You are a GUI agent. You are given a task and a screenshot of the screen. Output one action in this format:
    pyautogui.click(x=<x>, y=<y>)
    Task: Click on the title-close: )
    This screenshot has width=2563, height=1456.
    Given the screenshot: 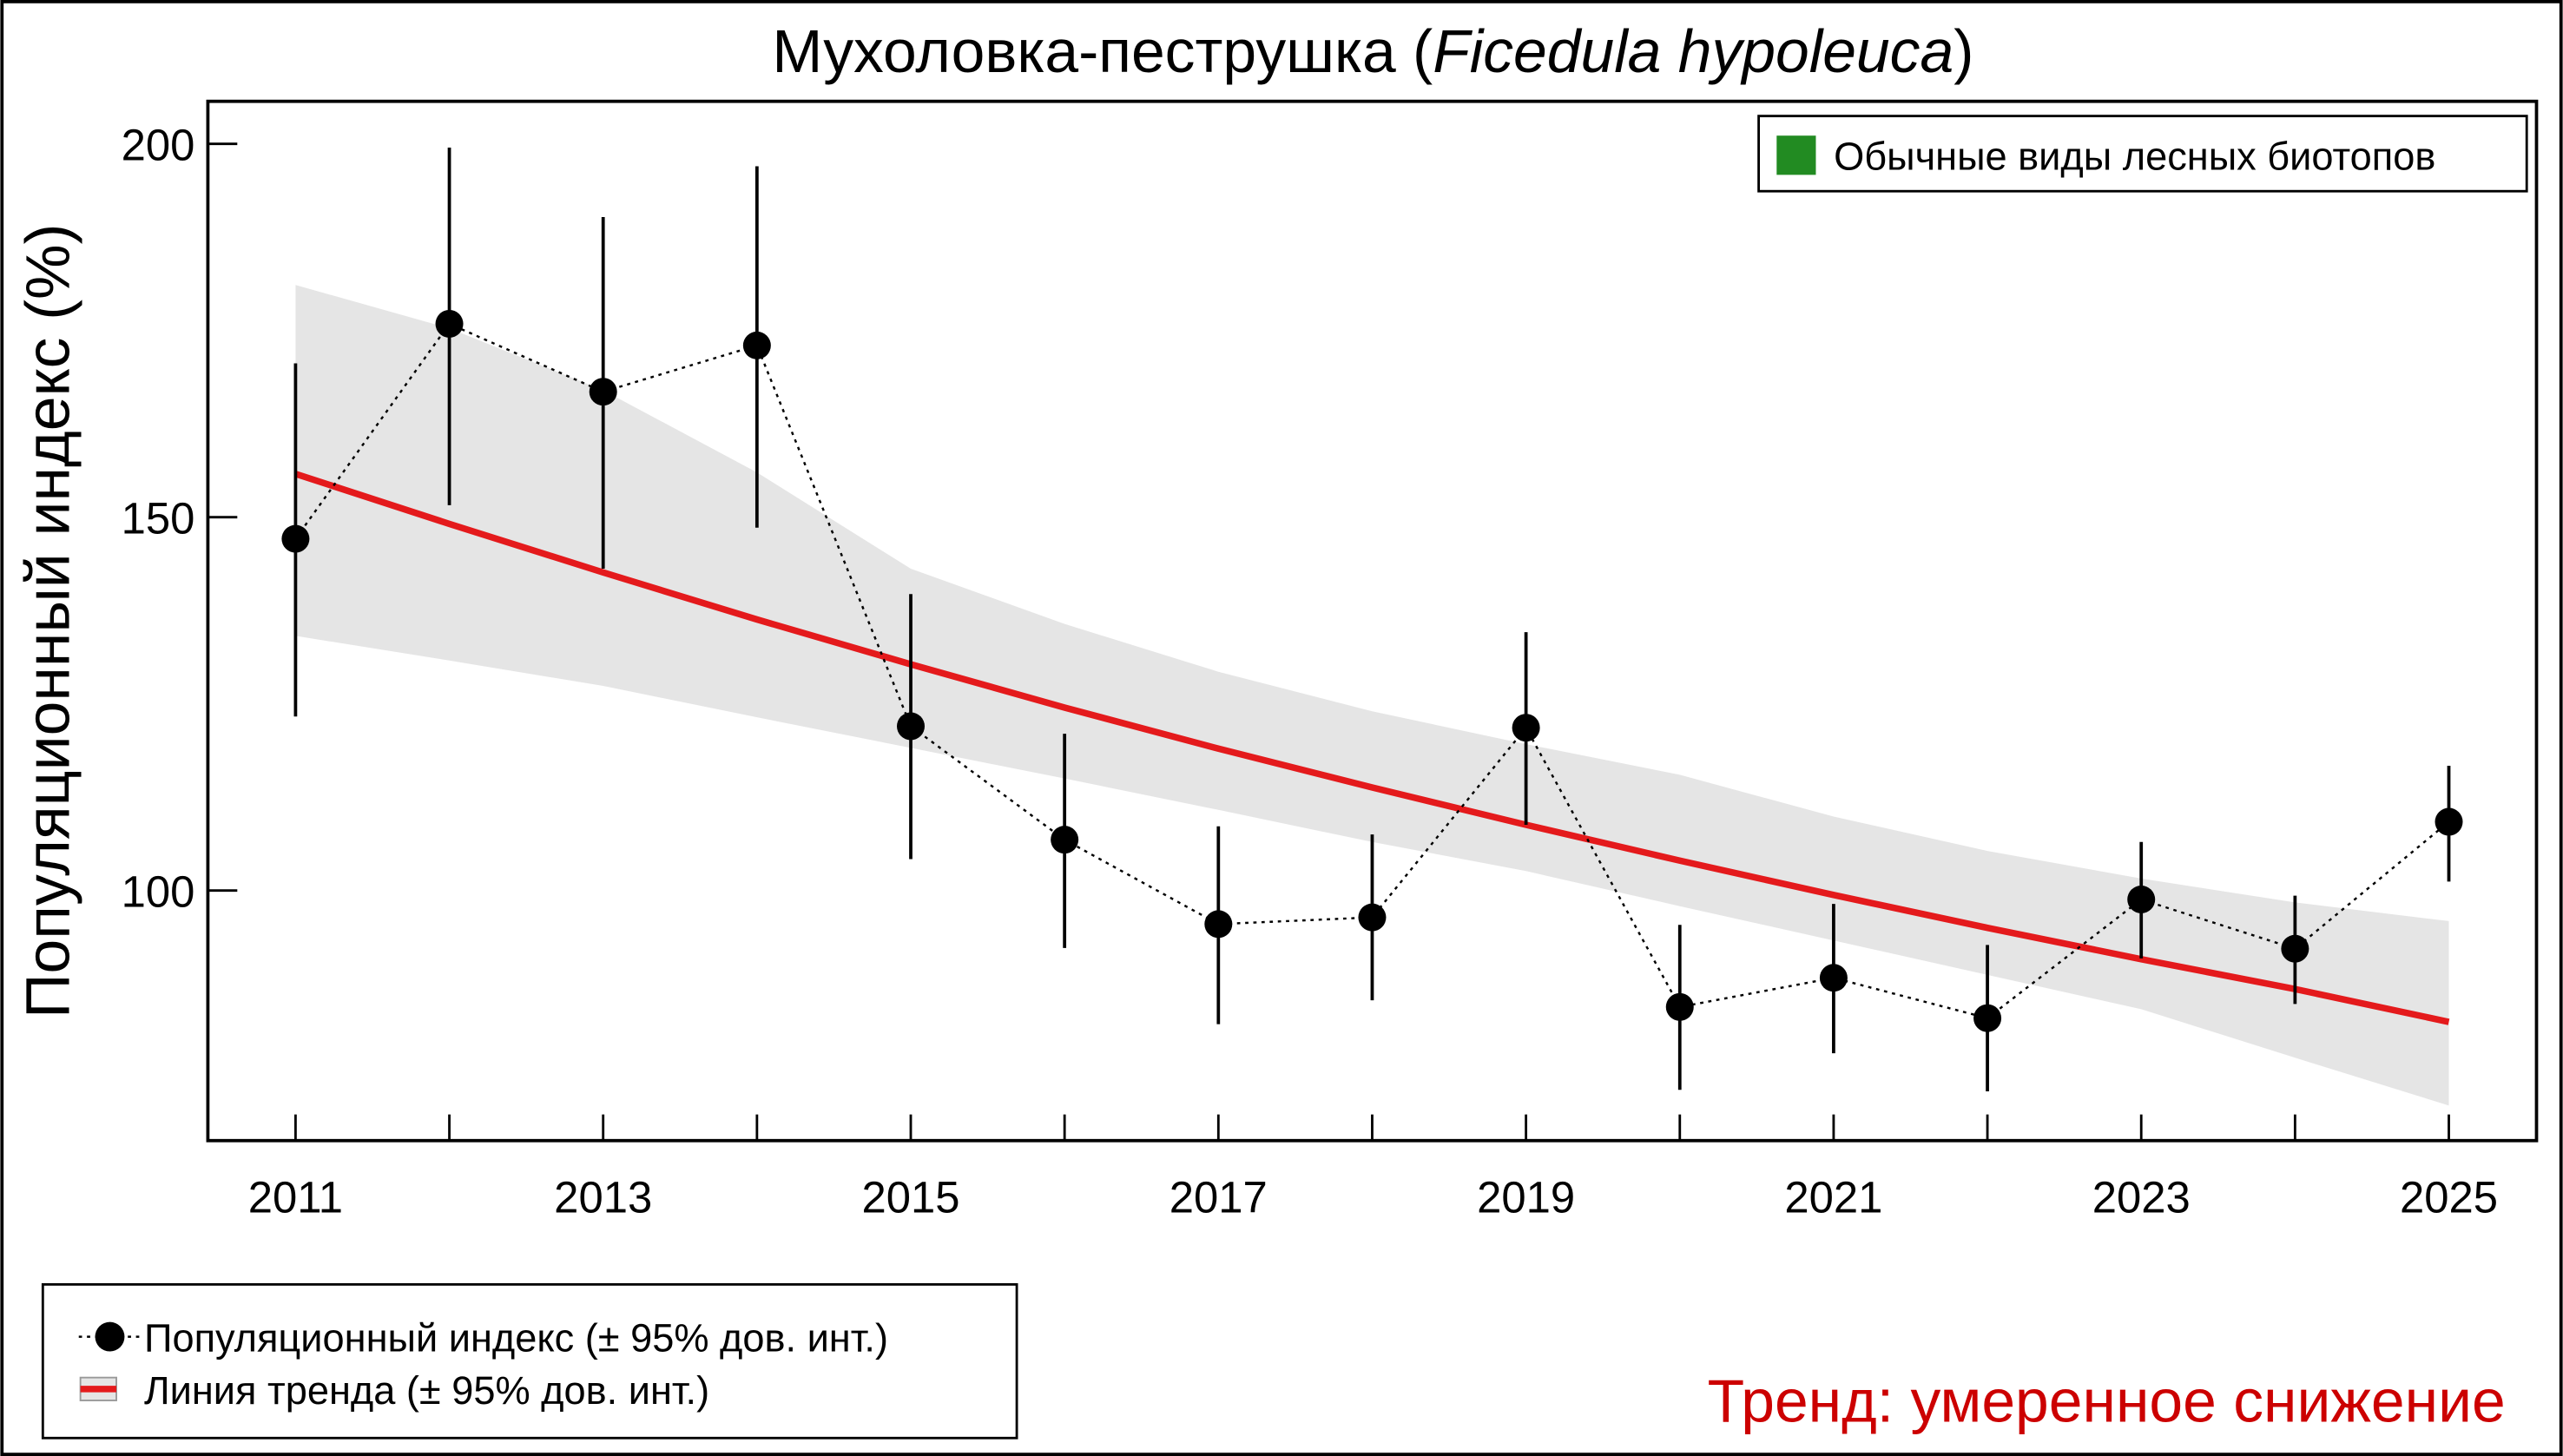 What is the action you would take?
    pyautogui.click(x=1963, y=51)
    